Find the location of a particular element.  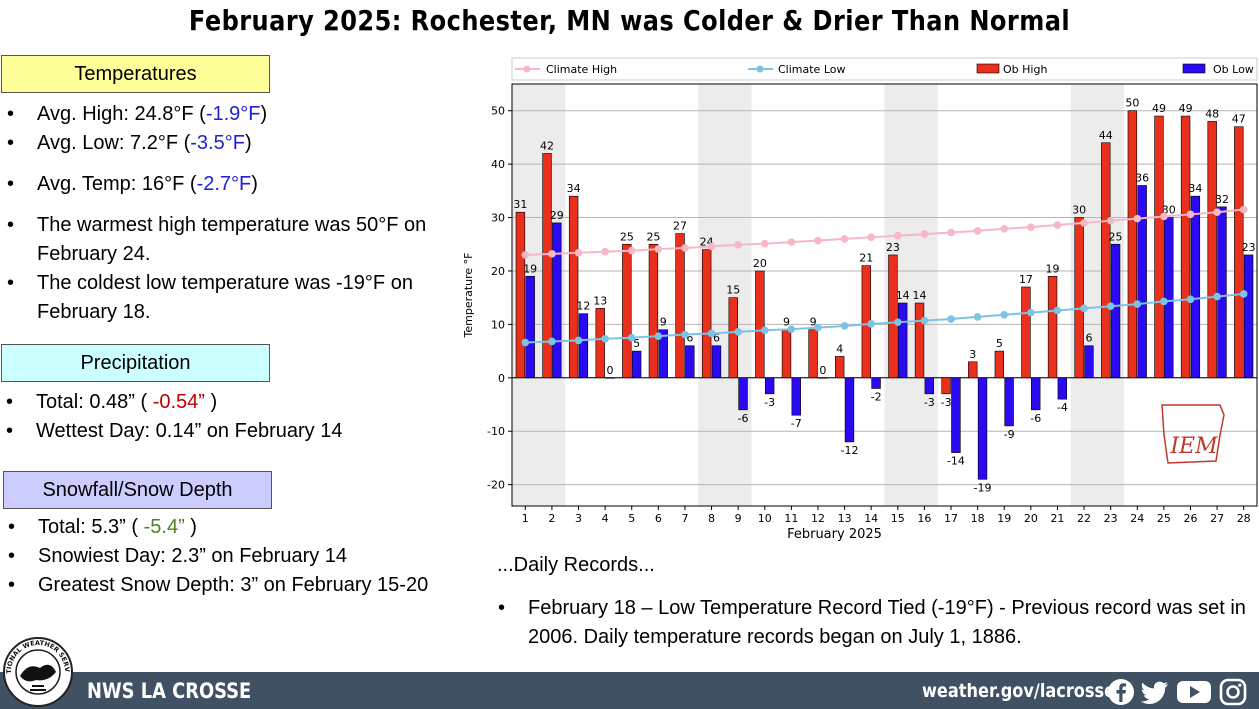

x-tick-label: 17 is located at coordinates (951, 518).